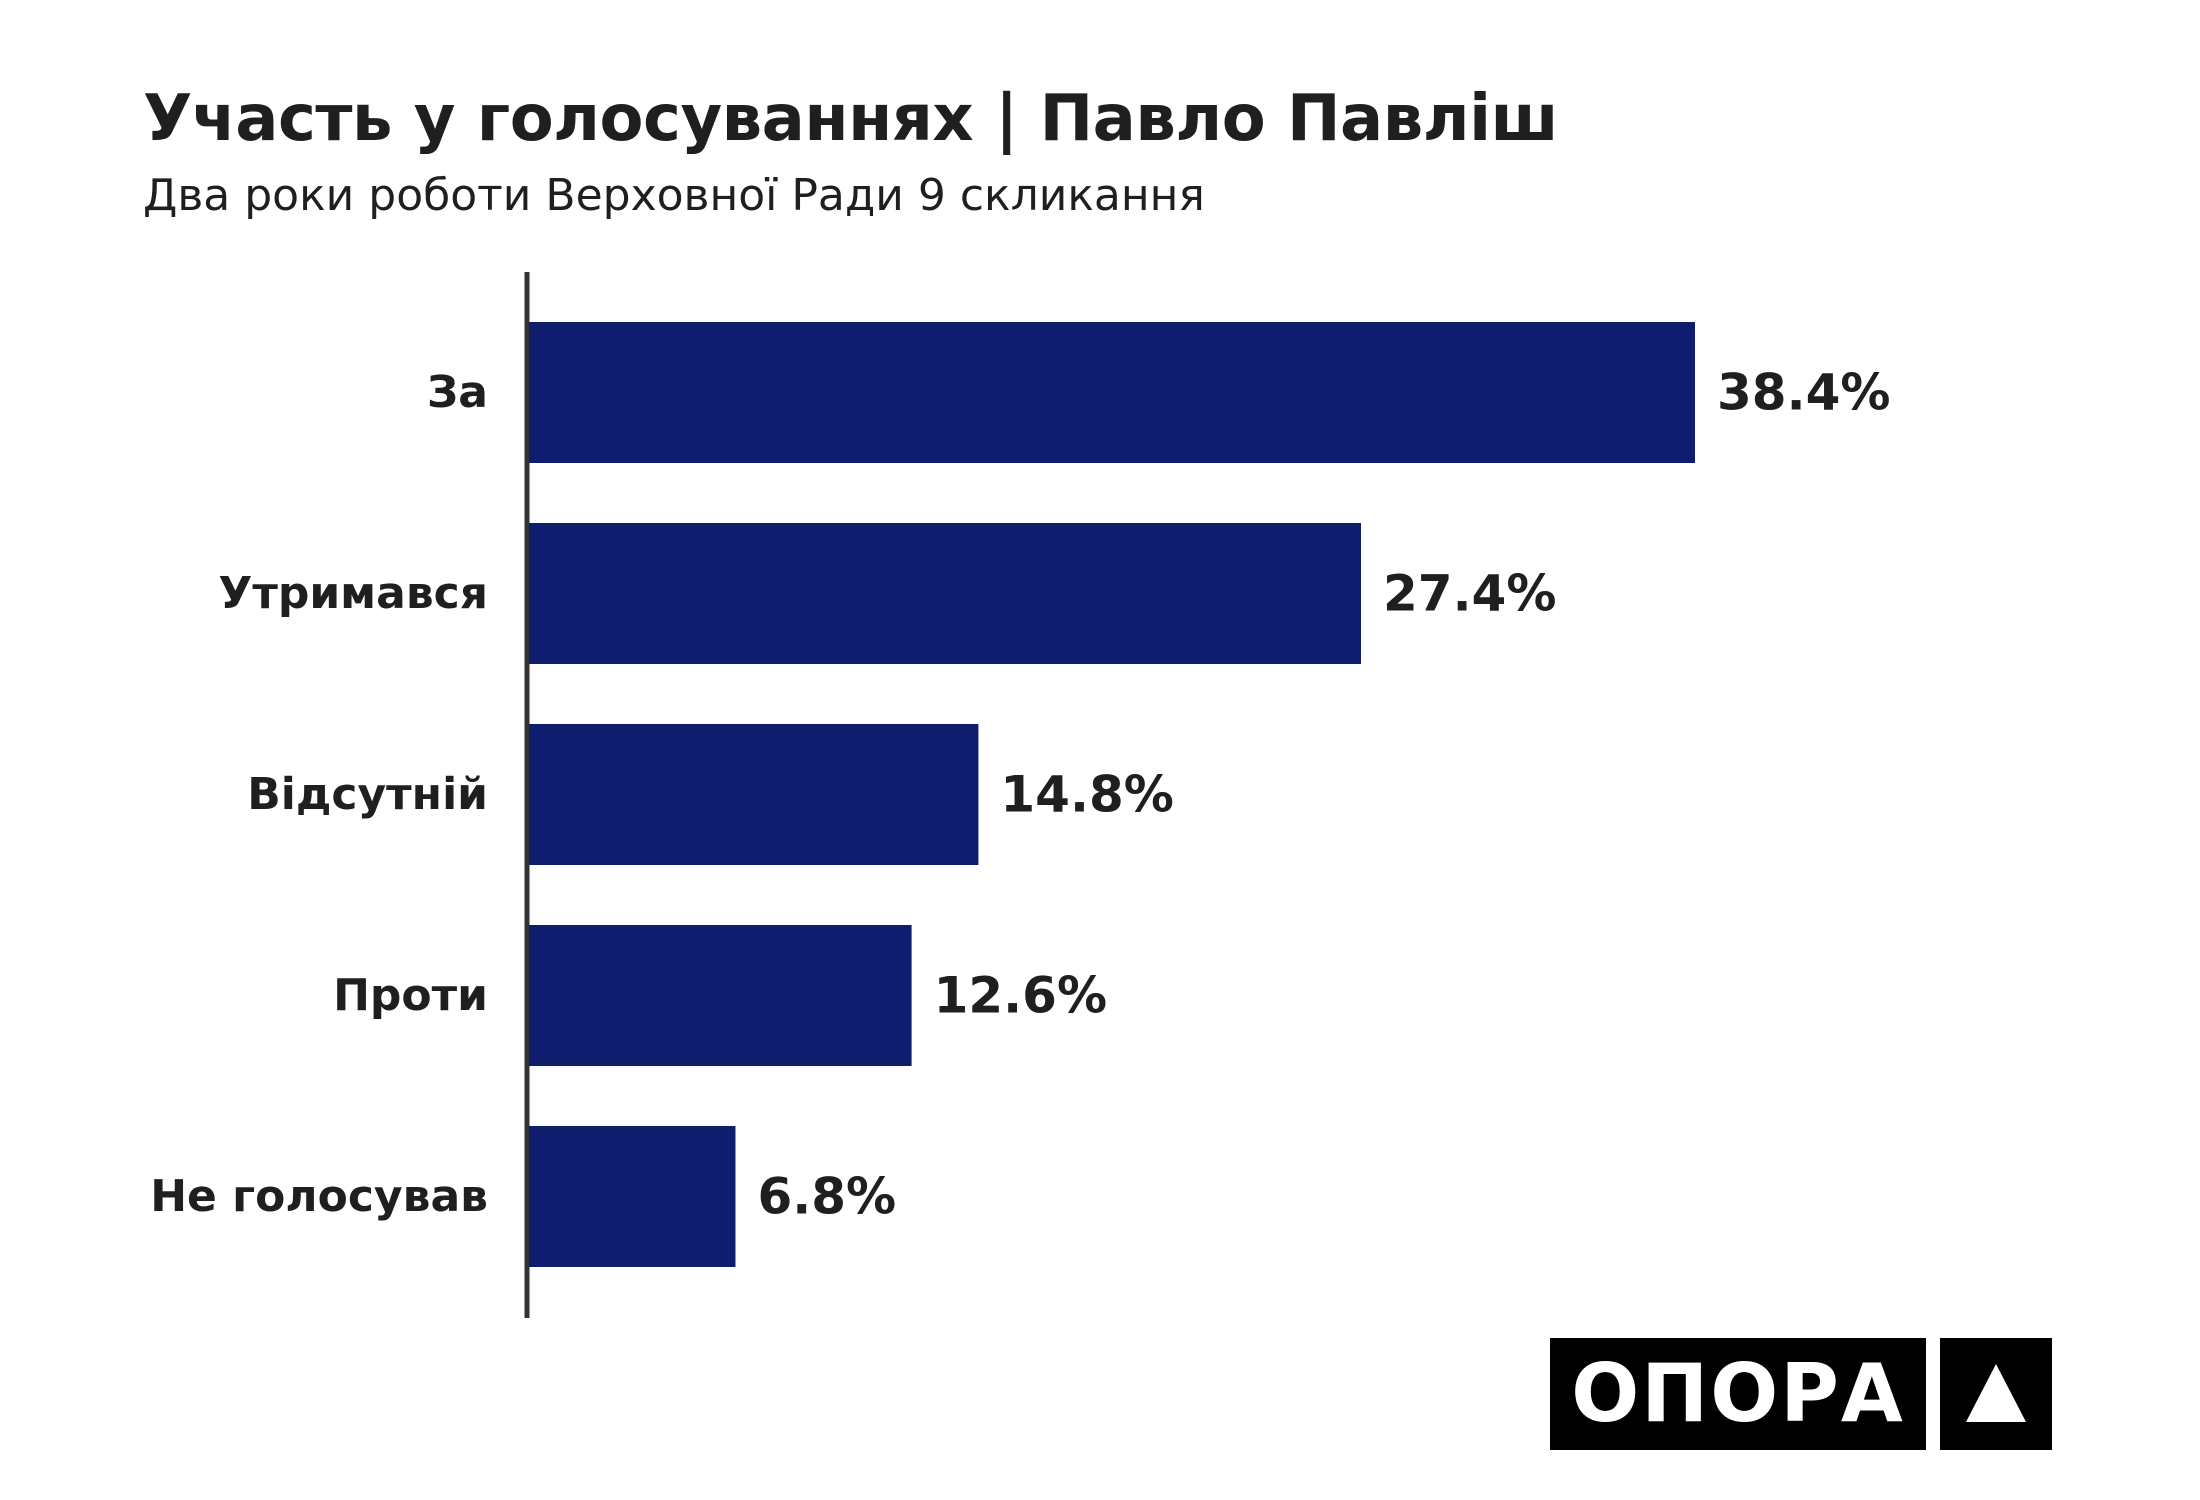 The height and width of the screenshot is (1500, 2200). What do you see at coordinates (1738, 1394) in the screenshot?
I see `logo-wordmark: ОПОРА` at bounding box center [1738, 1394].